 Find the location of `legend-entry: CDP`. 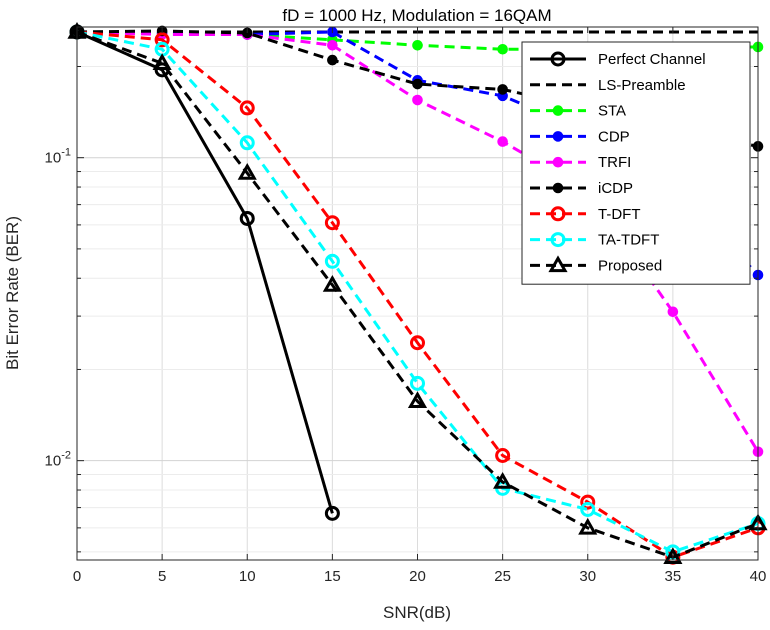

legend-entry: CDP is located at coordinates (580, 136).